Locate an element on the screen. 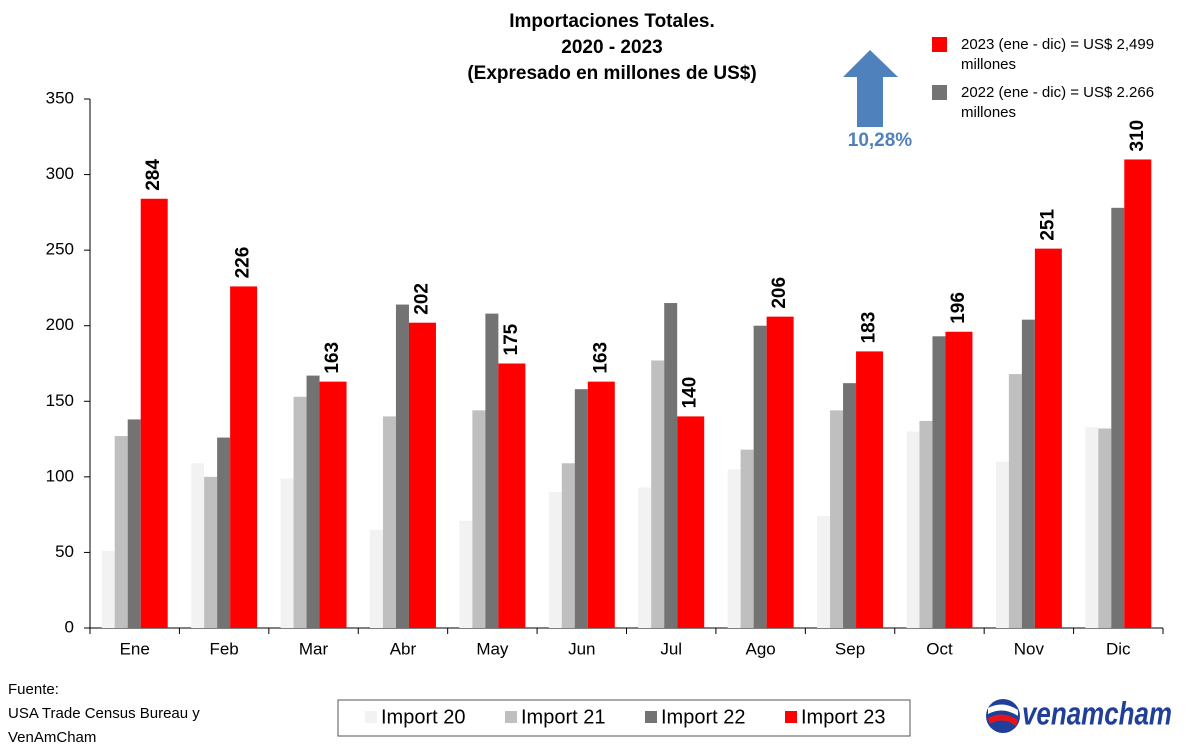  x-tick-label: May is located at coordinates (492, 648).